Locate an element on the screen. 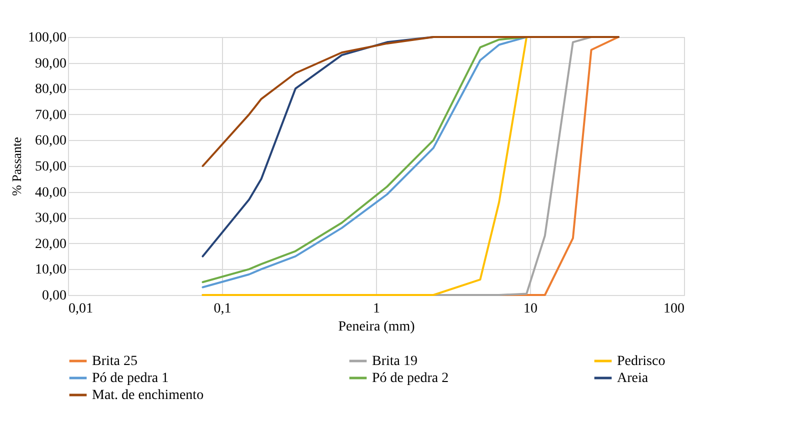 This screenshot has height=427, width=787. y-tick-label: 50,00 is located at coordinates (50, 167).